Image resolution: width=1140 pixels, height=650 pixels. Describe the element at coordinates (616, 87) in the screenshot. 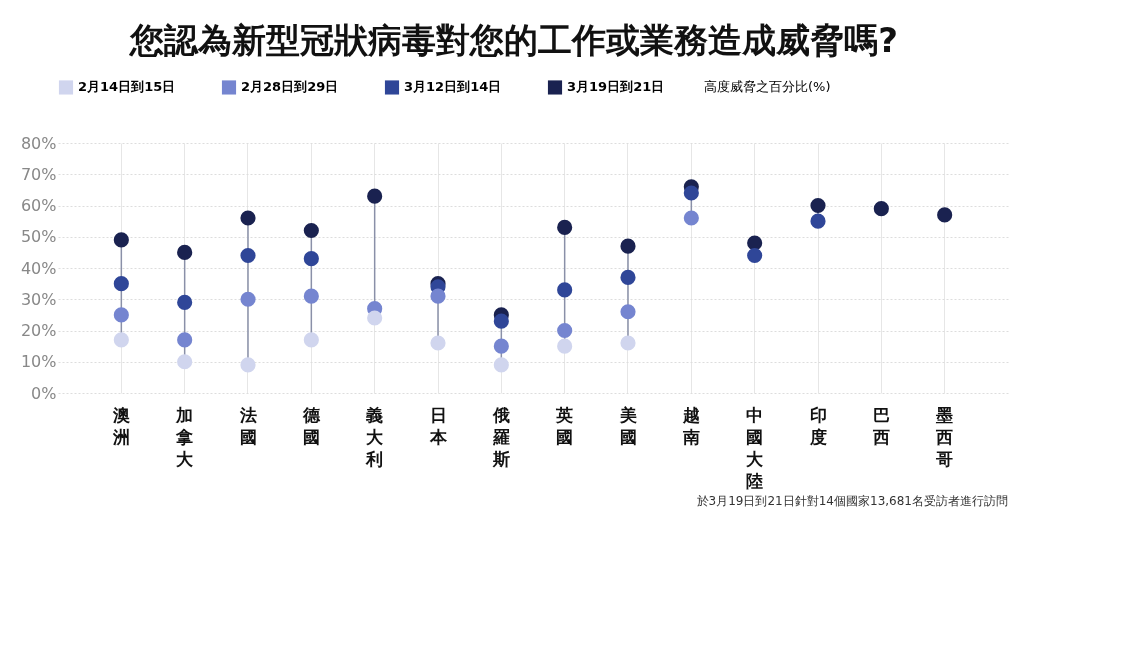

I see `legend-label: 3月19日到21日` at that location.